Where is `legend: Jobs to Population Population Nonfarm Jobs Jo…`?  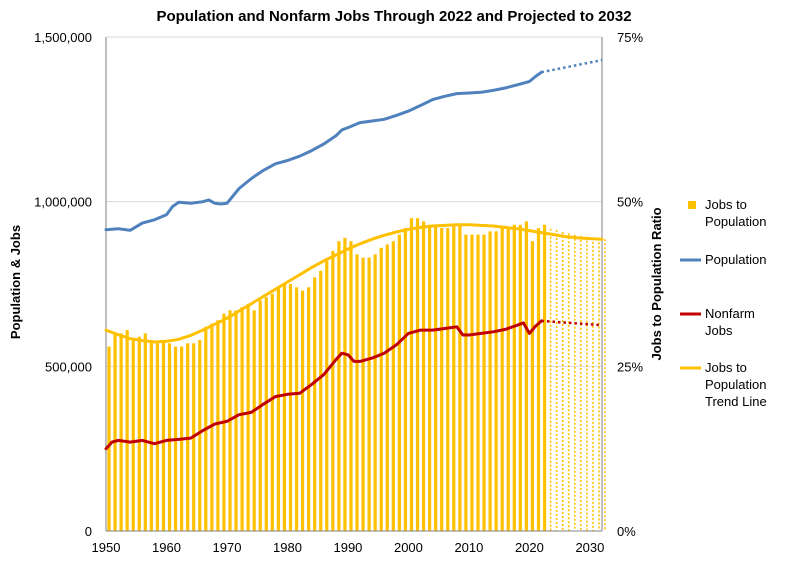
legend: Jobs to Population Population Nonfarm Jobs Jo… is located at coordinates (723, 303).